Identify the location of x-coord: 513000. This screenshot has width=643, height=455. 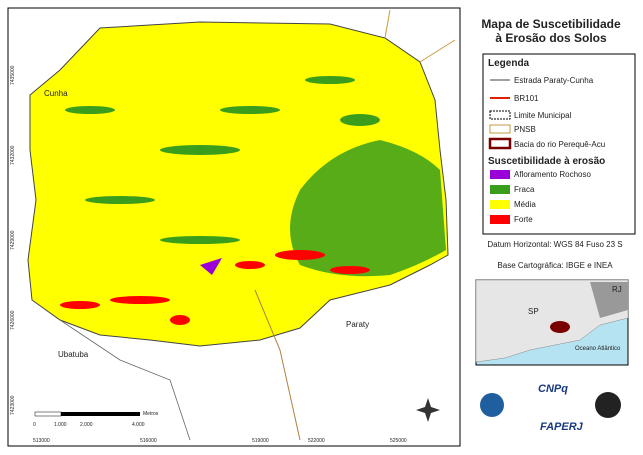
(41, 441).